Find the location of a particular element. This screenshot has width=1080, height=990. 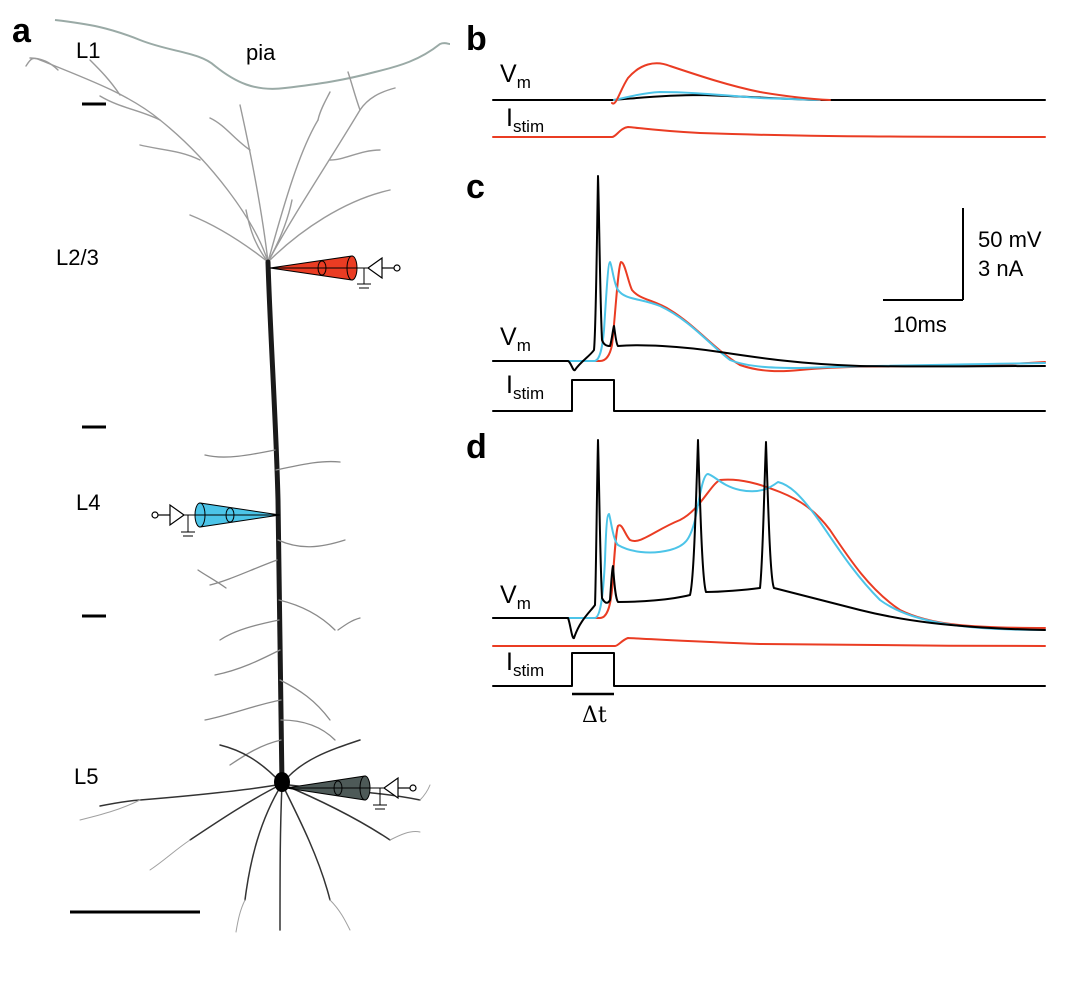

panel-d-vm-trace-tuft is located at coordinates (769, 553).